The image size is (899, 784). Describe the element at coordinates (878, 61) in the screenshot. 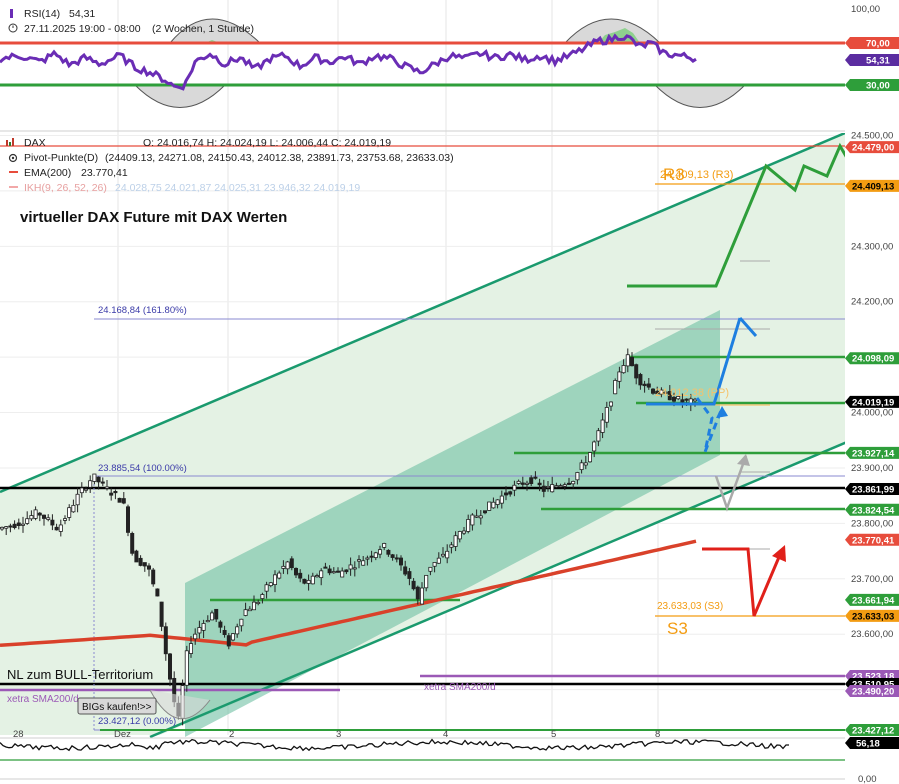

I see `rsi-badge-label: 54,31` at that location.